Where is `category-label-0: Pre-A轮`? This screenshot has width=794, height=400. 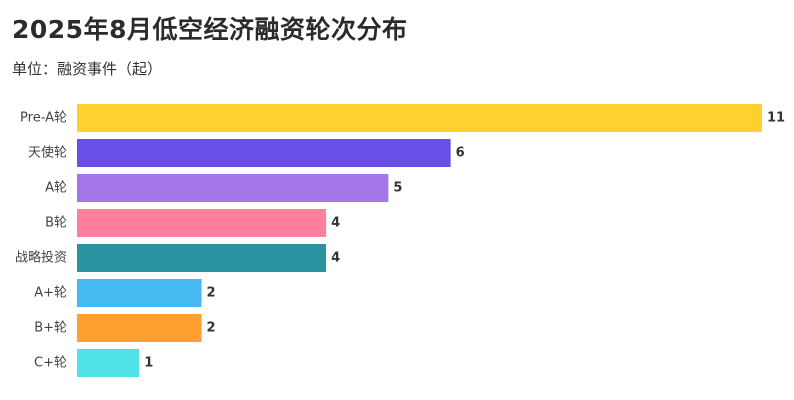 category-label-0: Pre-A轮 is located at coordinates (43, 118).